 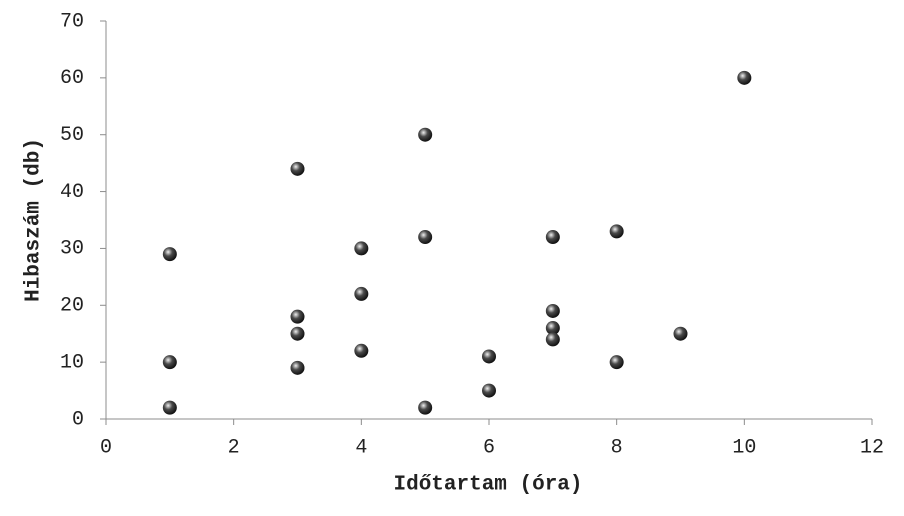 I want to click on x-tick-label: 10, so click(x=744, y=447).